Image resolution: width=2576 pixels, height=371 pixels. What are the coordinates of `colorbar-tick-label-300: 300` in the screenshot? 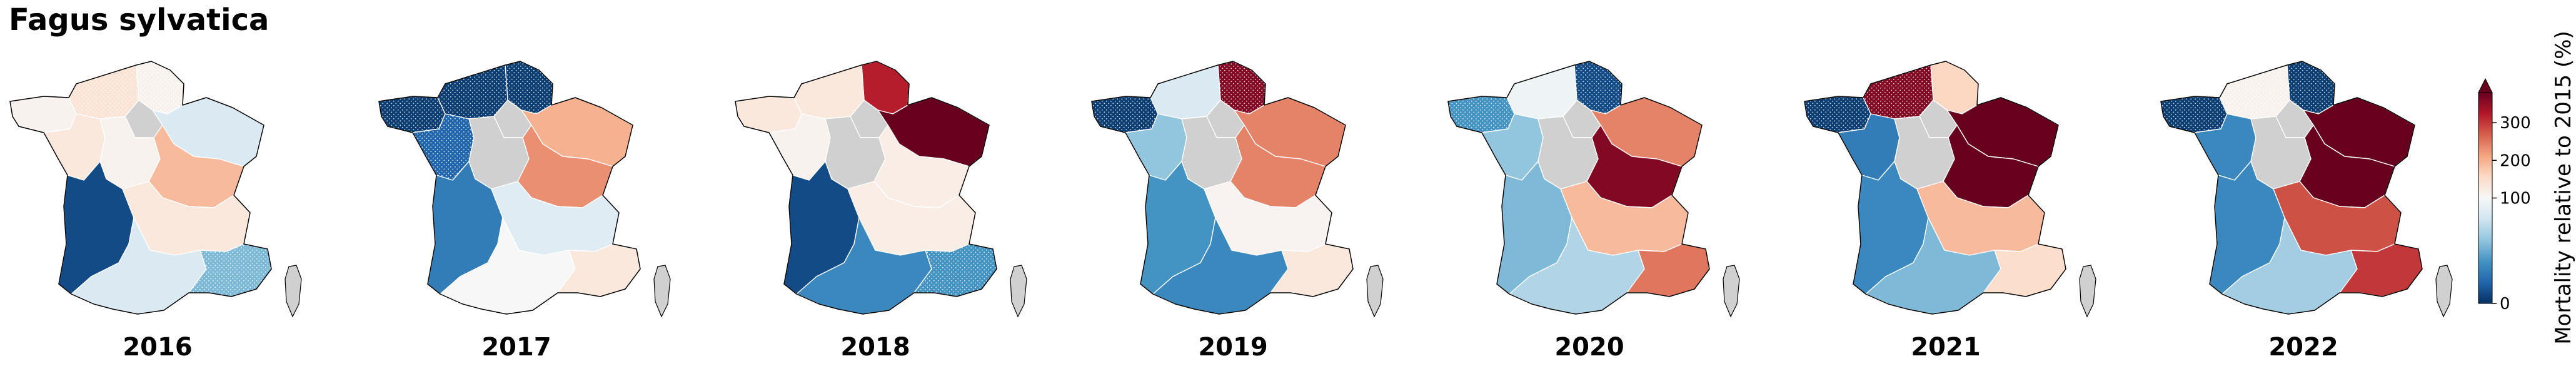 It's located at (2515, 124).